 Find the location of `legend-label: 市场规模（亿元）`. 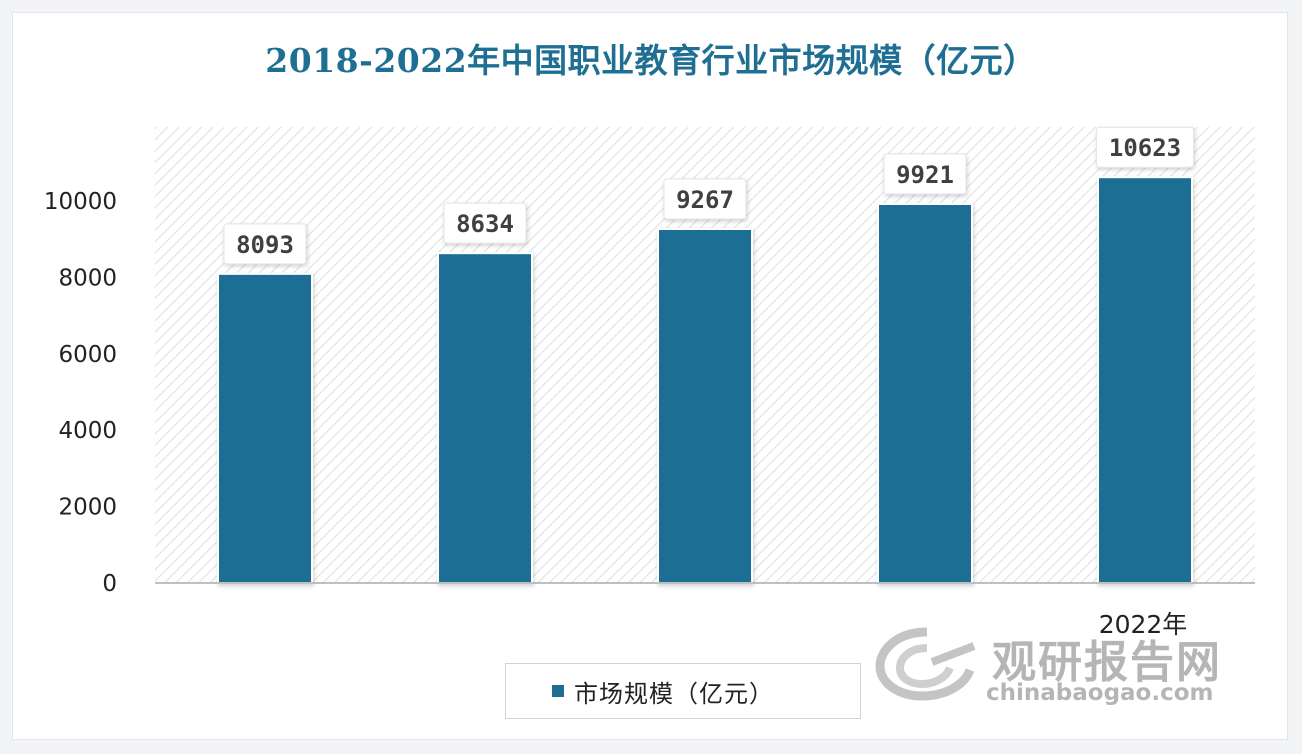

legend-label: 市场规模（亿元） is located at coordinates (674, 693).